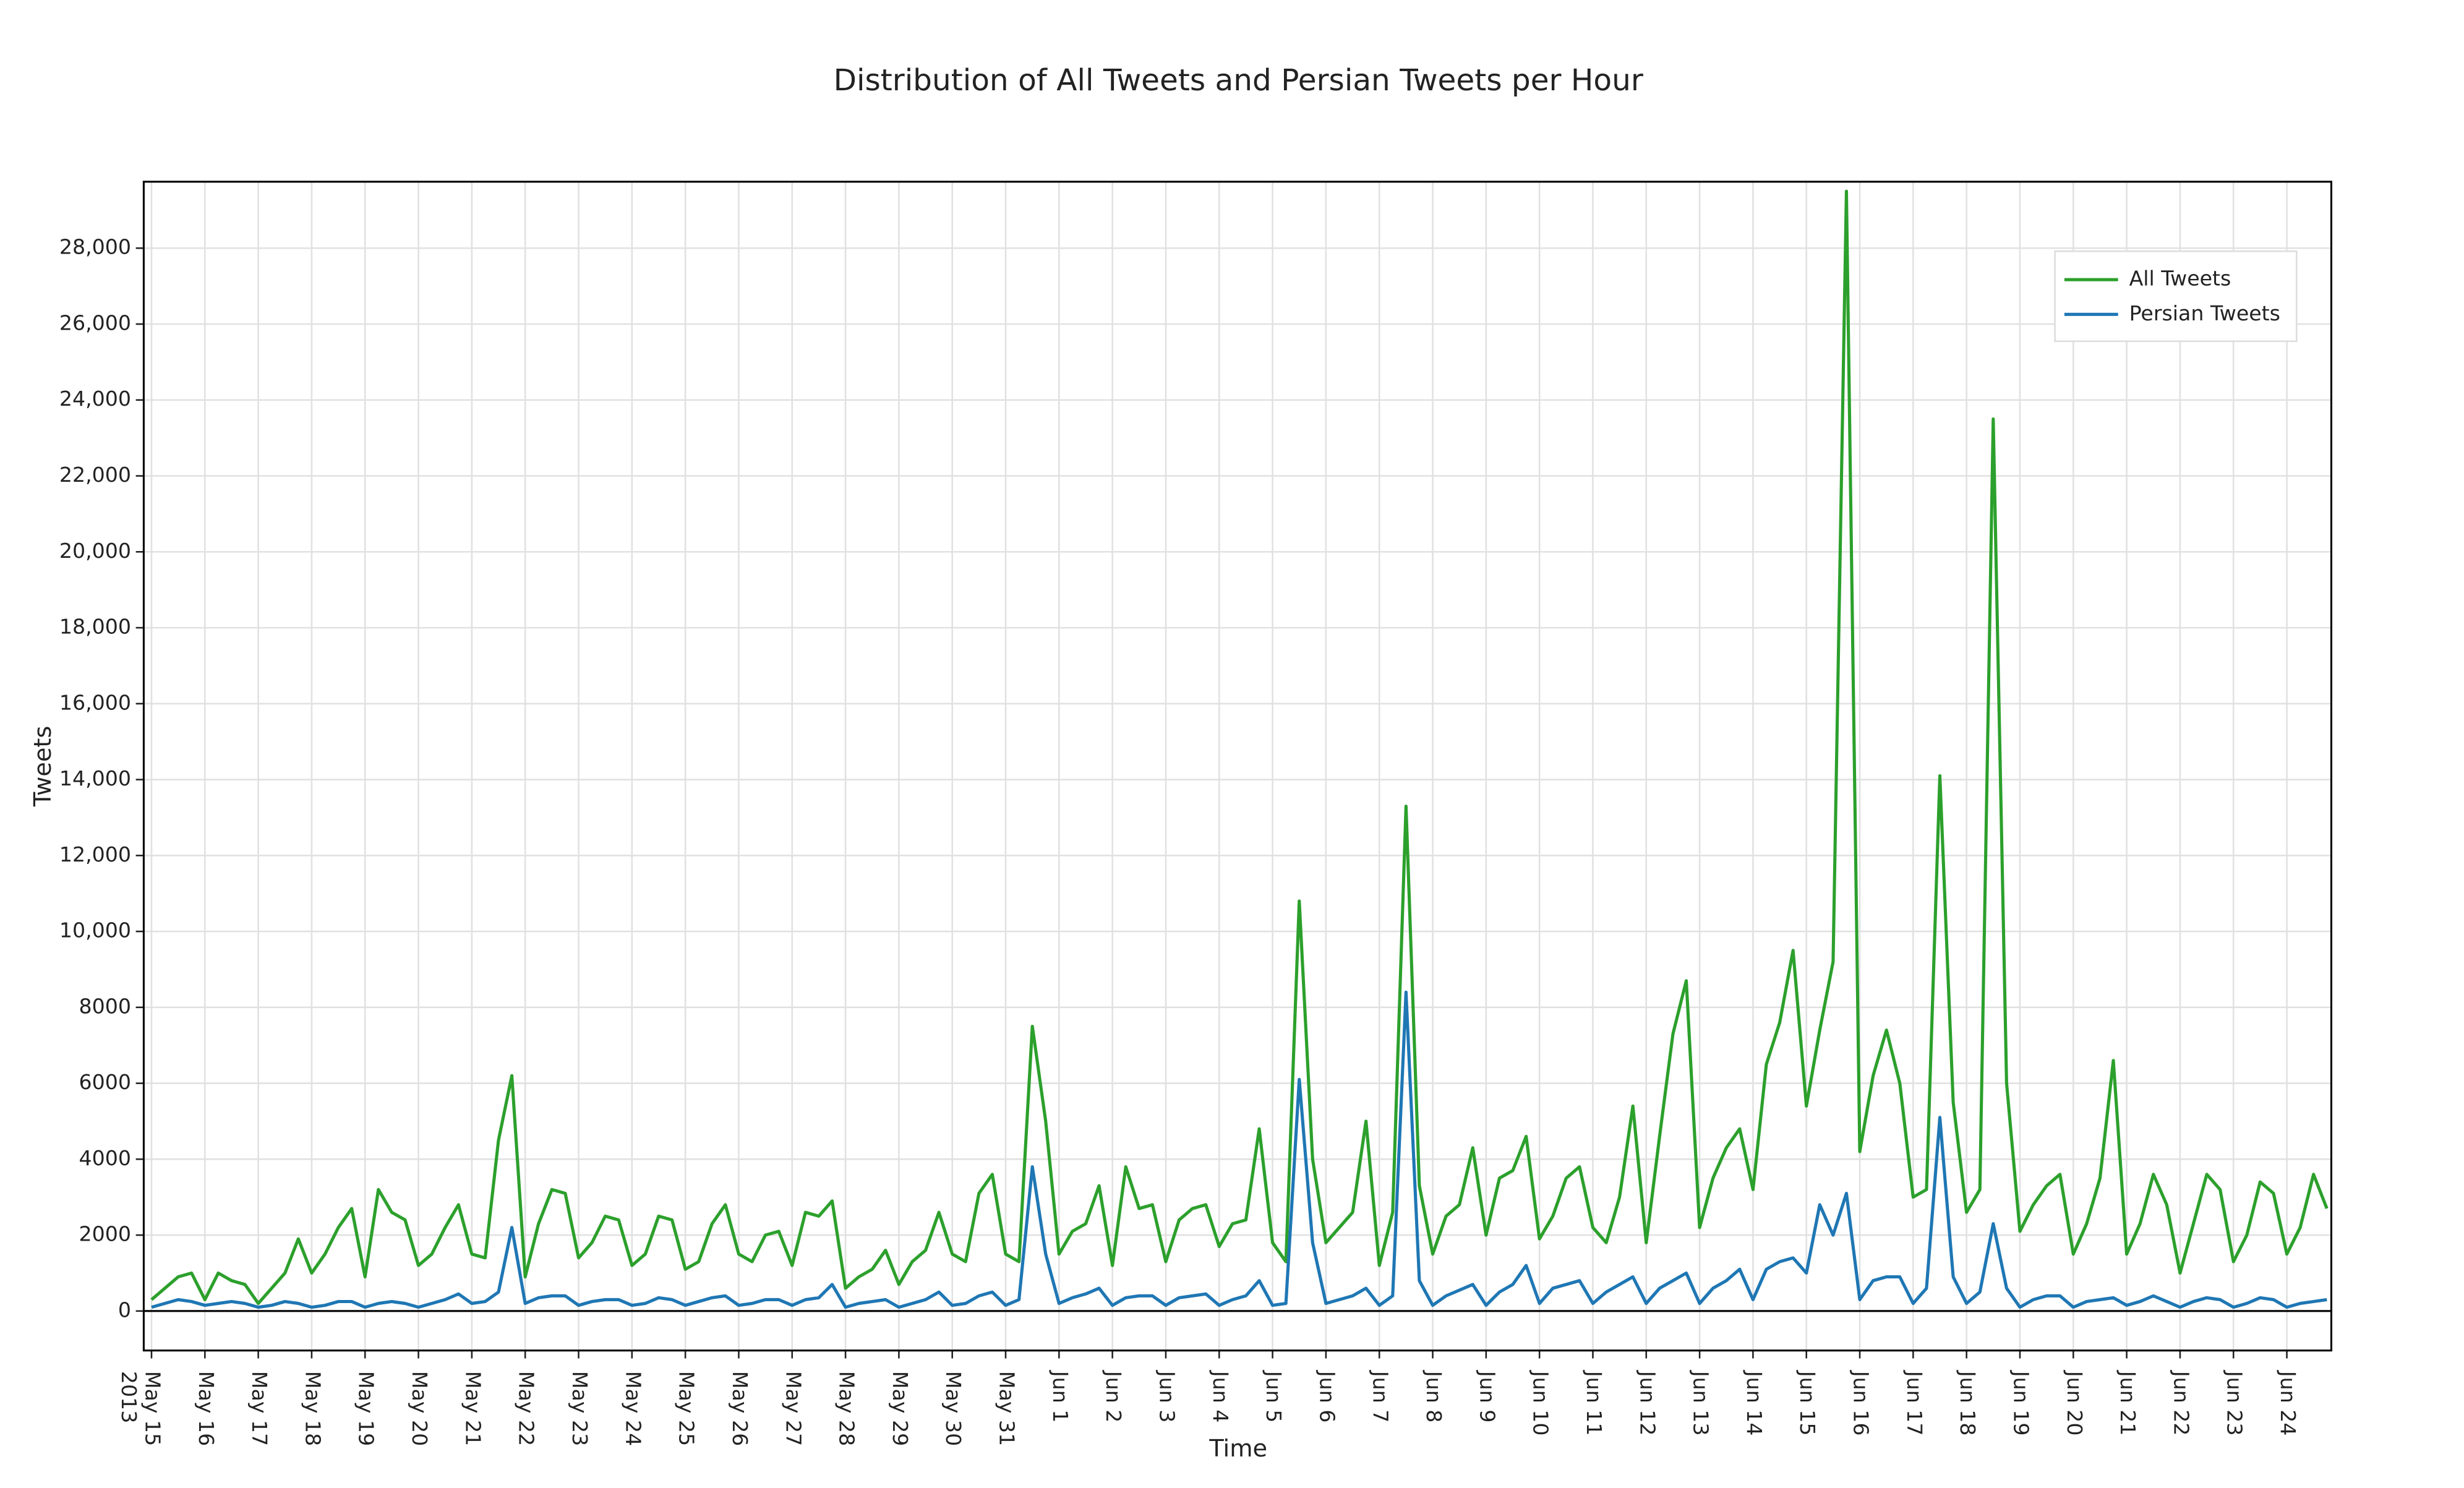 This screenshot has width=2464, height=1488. What do you see at coordinates (473, 1408) in the screenshot?
I see `x-tick-label: May 21` at bounding box center [473, 1408].